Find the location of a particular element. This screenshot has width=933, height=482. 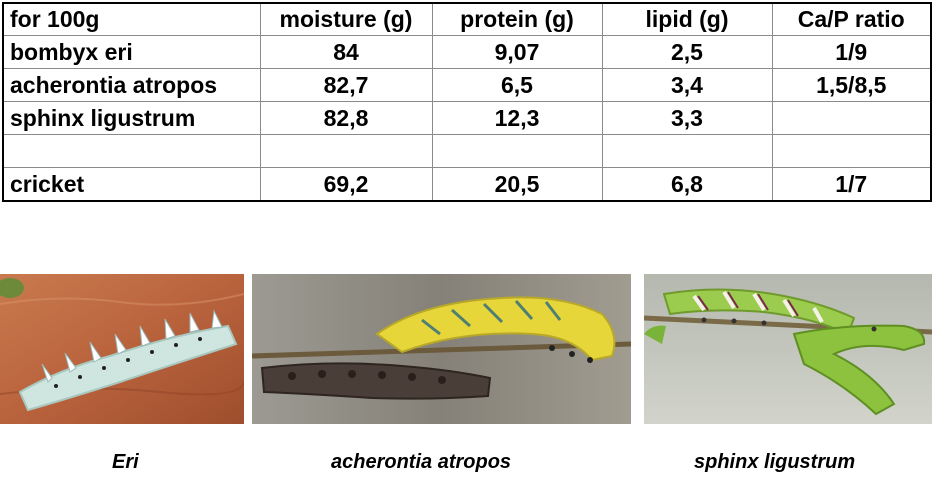

moisture-cell: 69,2 is located at coordinates (346, 184).